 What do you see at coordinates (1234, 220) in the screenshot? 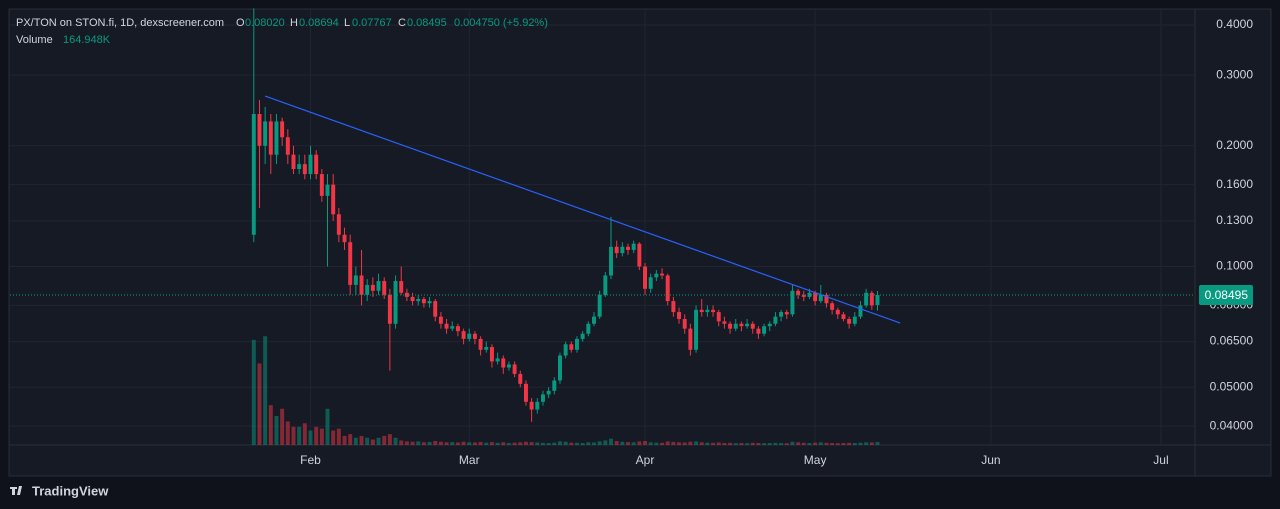
I see `y-tick-label: 0.1300` at bounding box center [1234, 220].